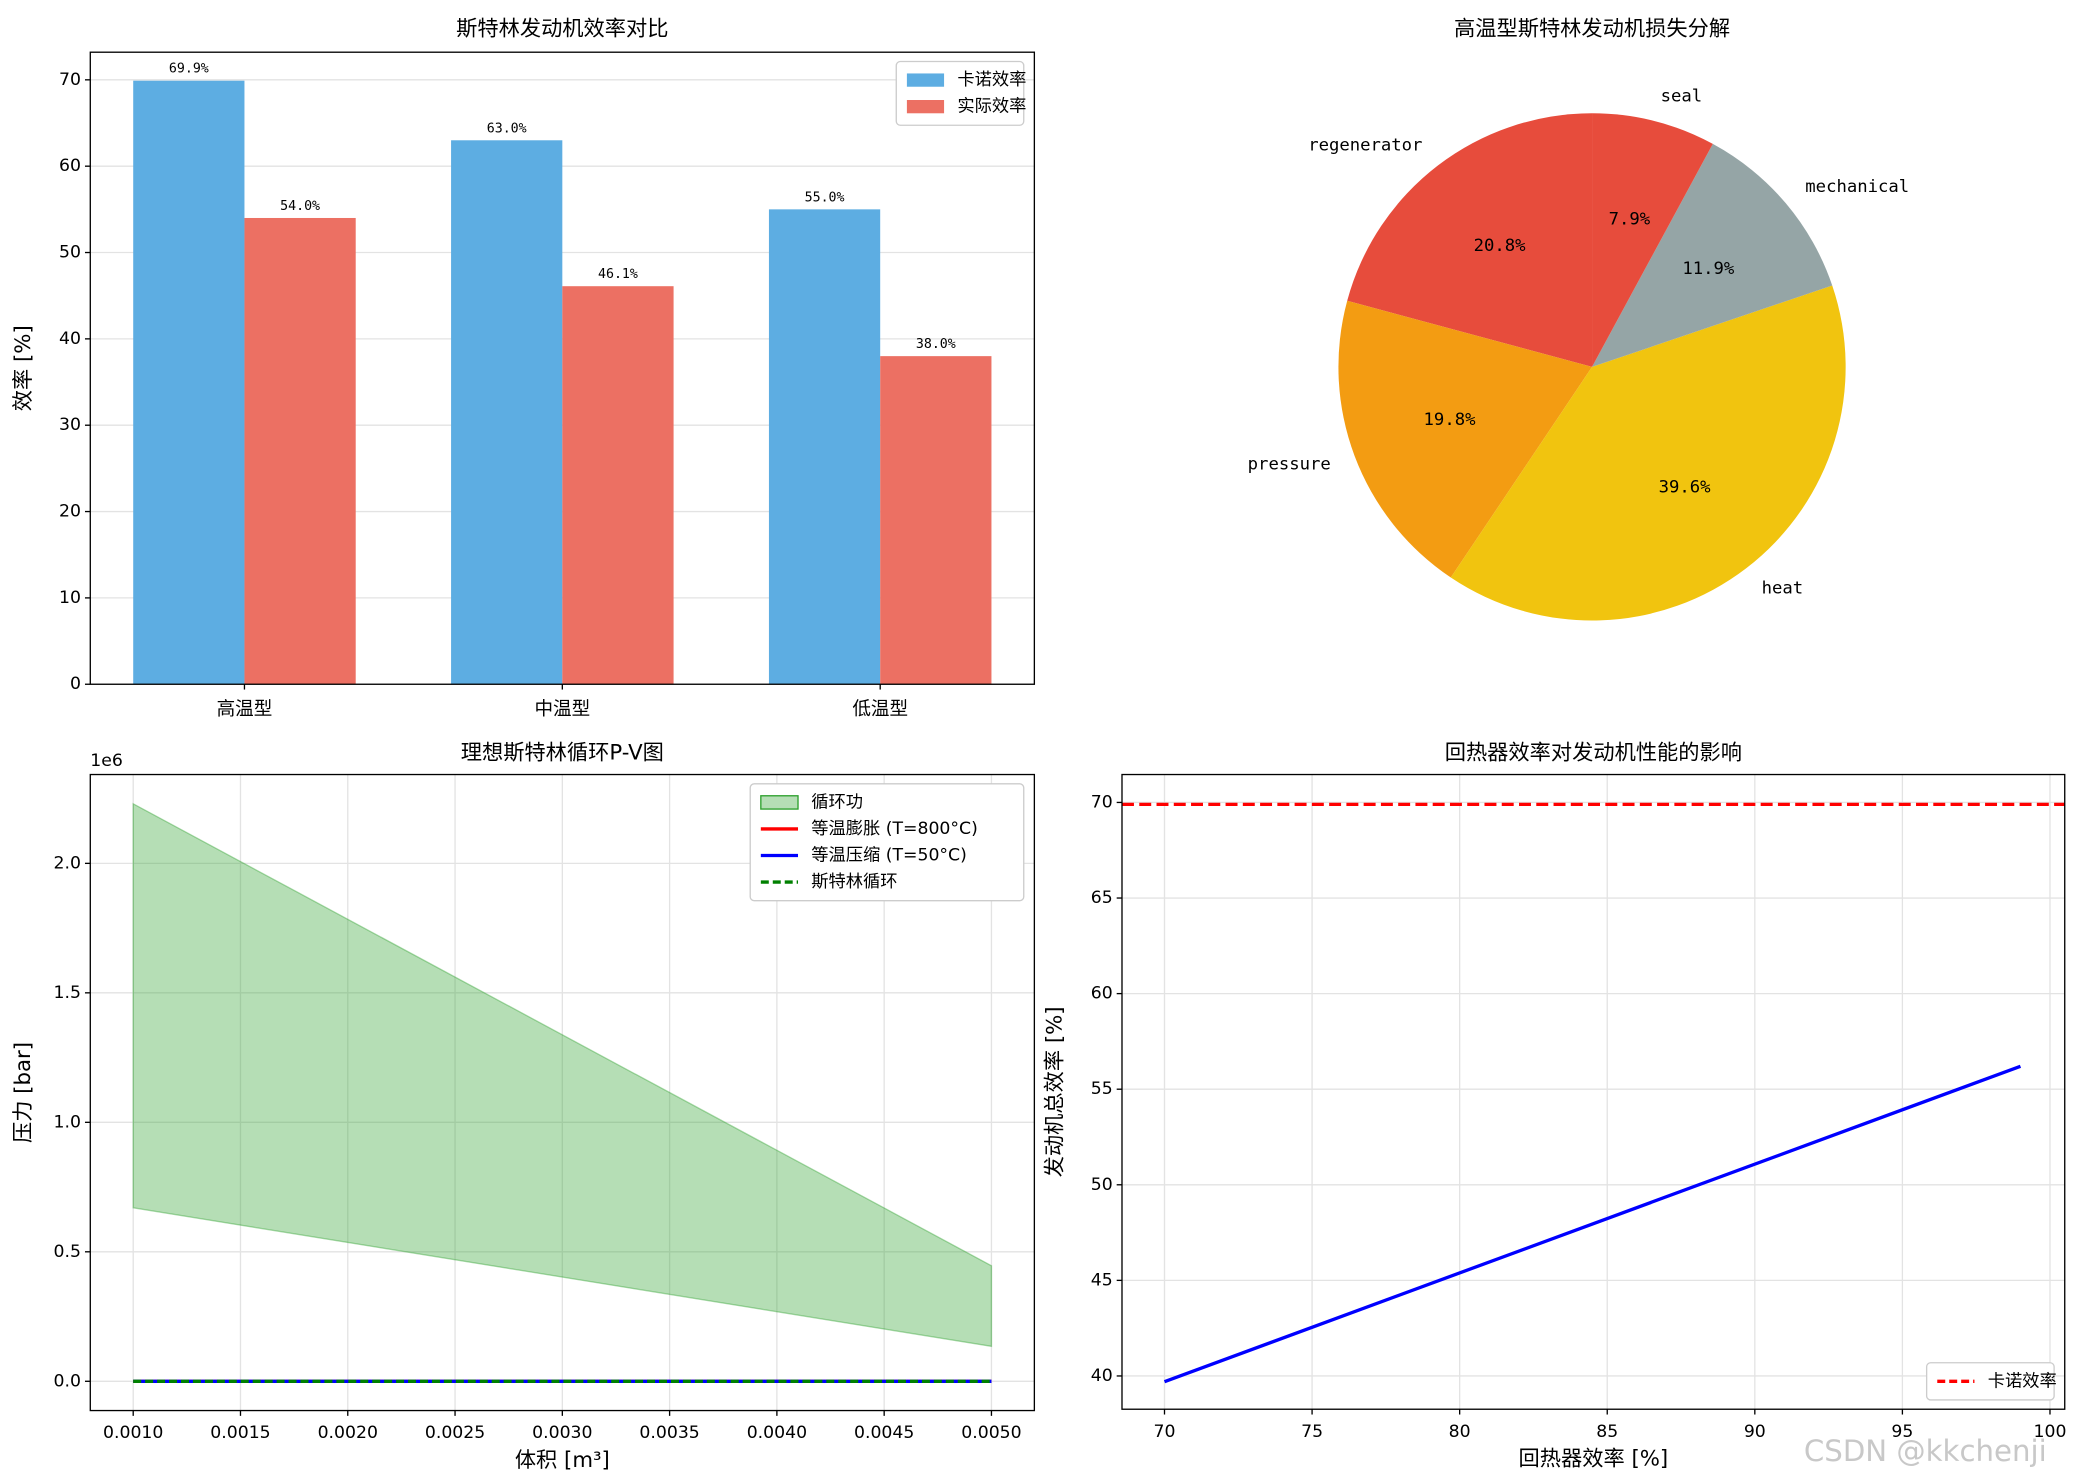 The height and width of the screenshot is (1484, 2082). Describe the element at coordinates (1592, 29) in the screenshot. I see `chart-title: 高温型斯特林发动机损失分解` at that location.